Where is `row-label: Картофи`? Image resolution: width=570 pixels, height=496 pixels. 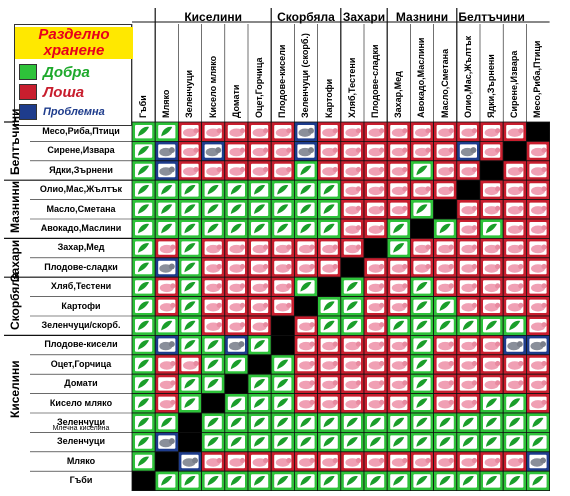 row-label: Картофи is located at coordinates (81, 305).